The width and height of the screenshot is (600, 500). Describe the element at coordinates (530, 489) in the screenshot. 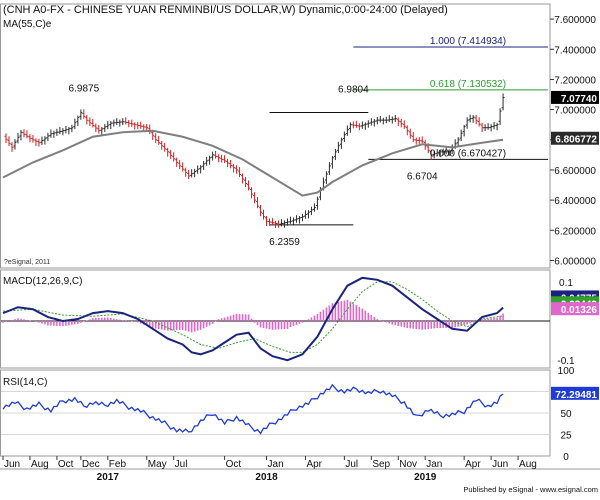

I see `published-credit: Published by eSignal - www.esignal.com` at that location.